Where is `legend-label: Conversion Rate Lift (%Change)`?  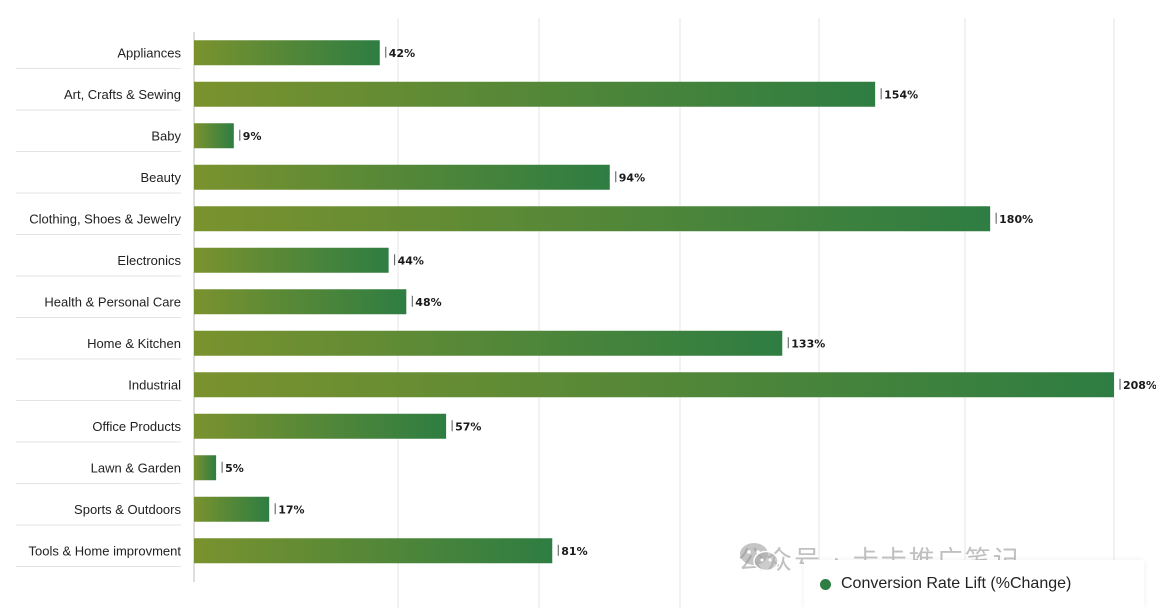
legend-label: Conversion Rate Lift (%Change) is located at coordinates (956, 583).